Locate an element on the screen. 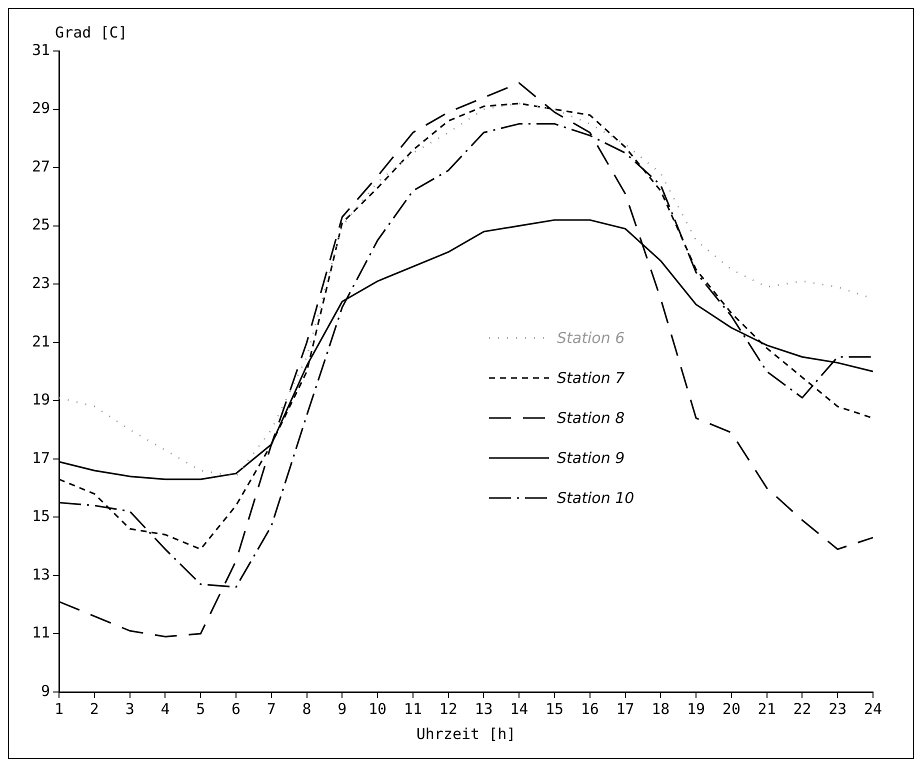 This screenshot has height=767, width=922. x-tick-label: 11 is located at coordinates (413, 709).